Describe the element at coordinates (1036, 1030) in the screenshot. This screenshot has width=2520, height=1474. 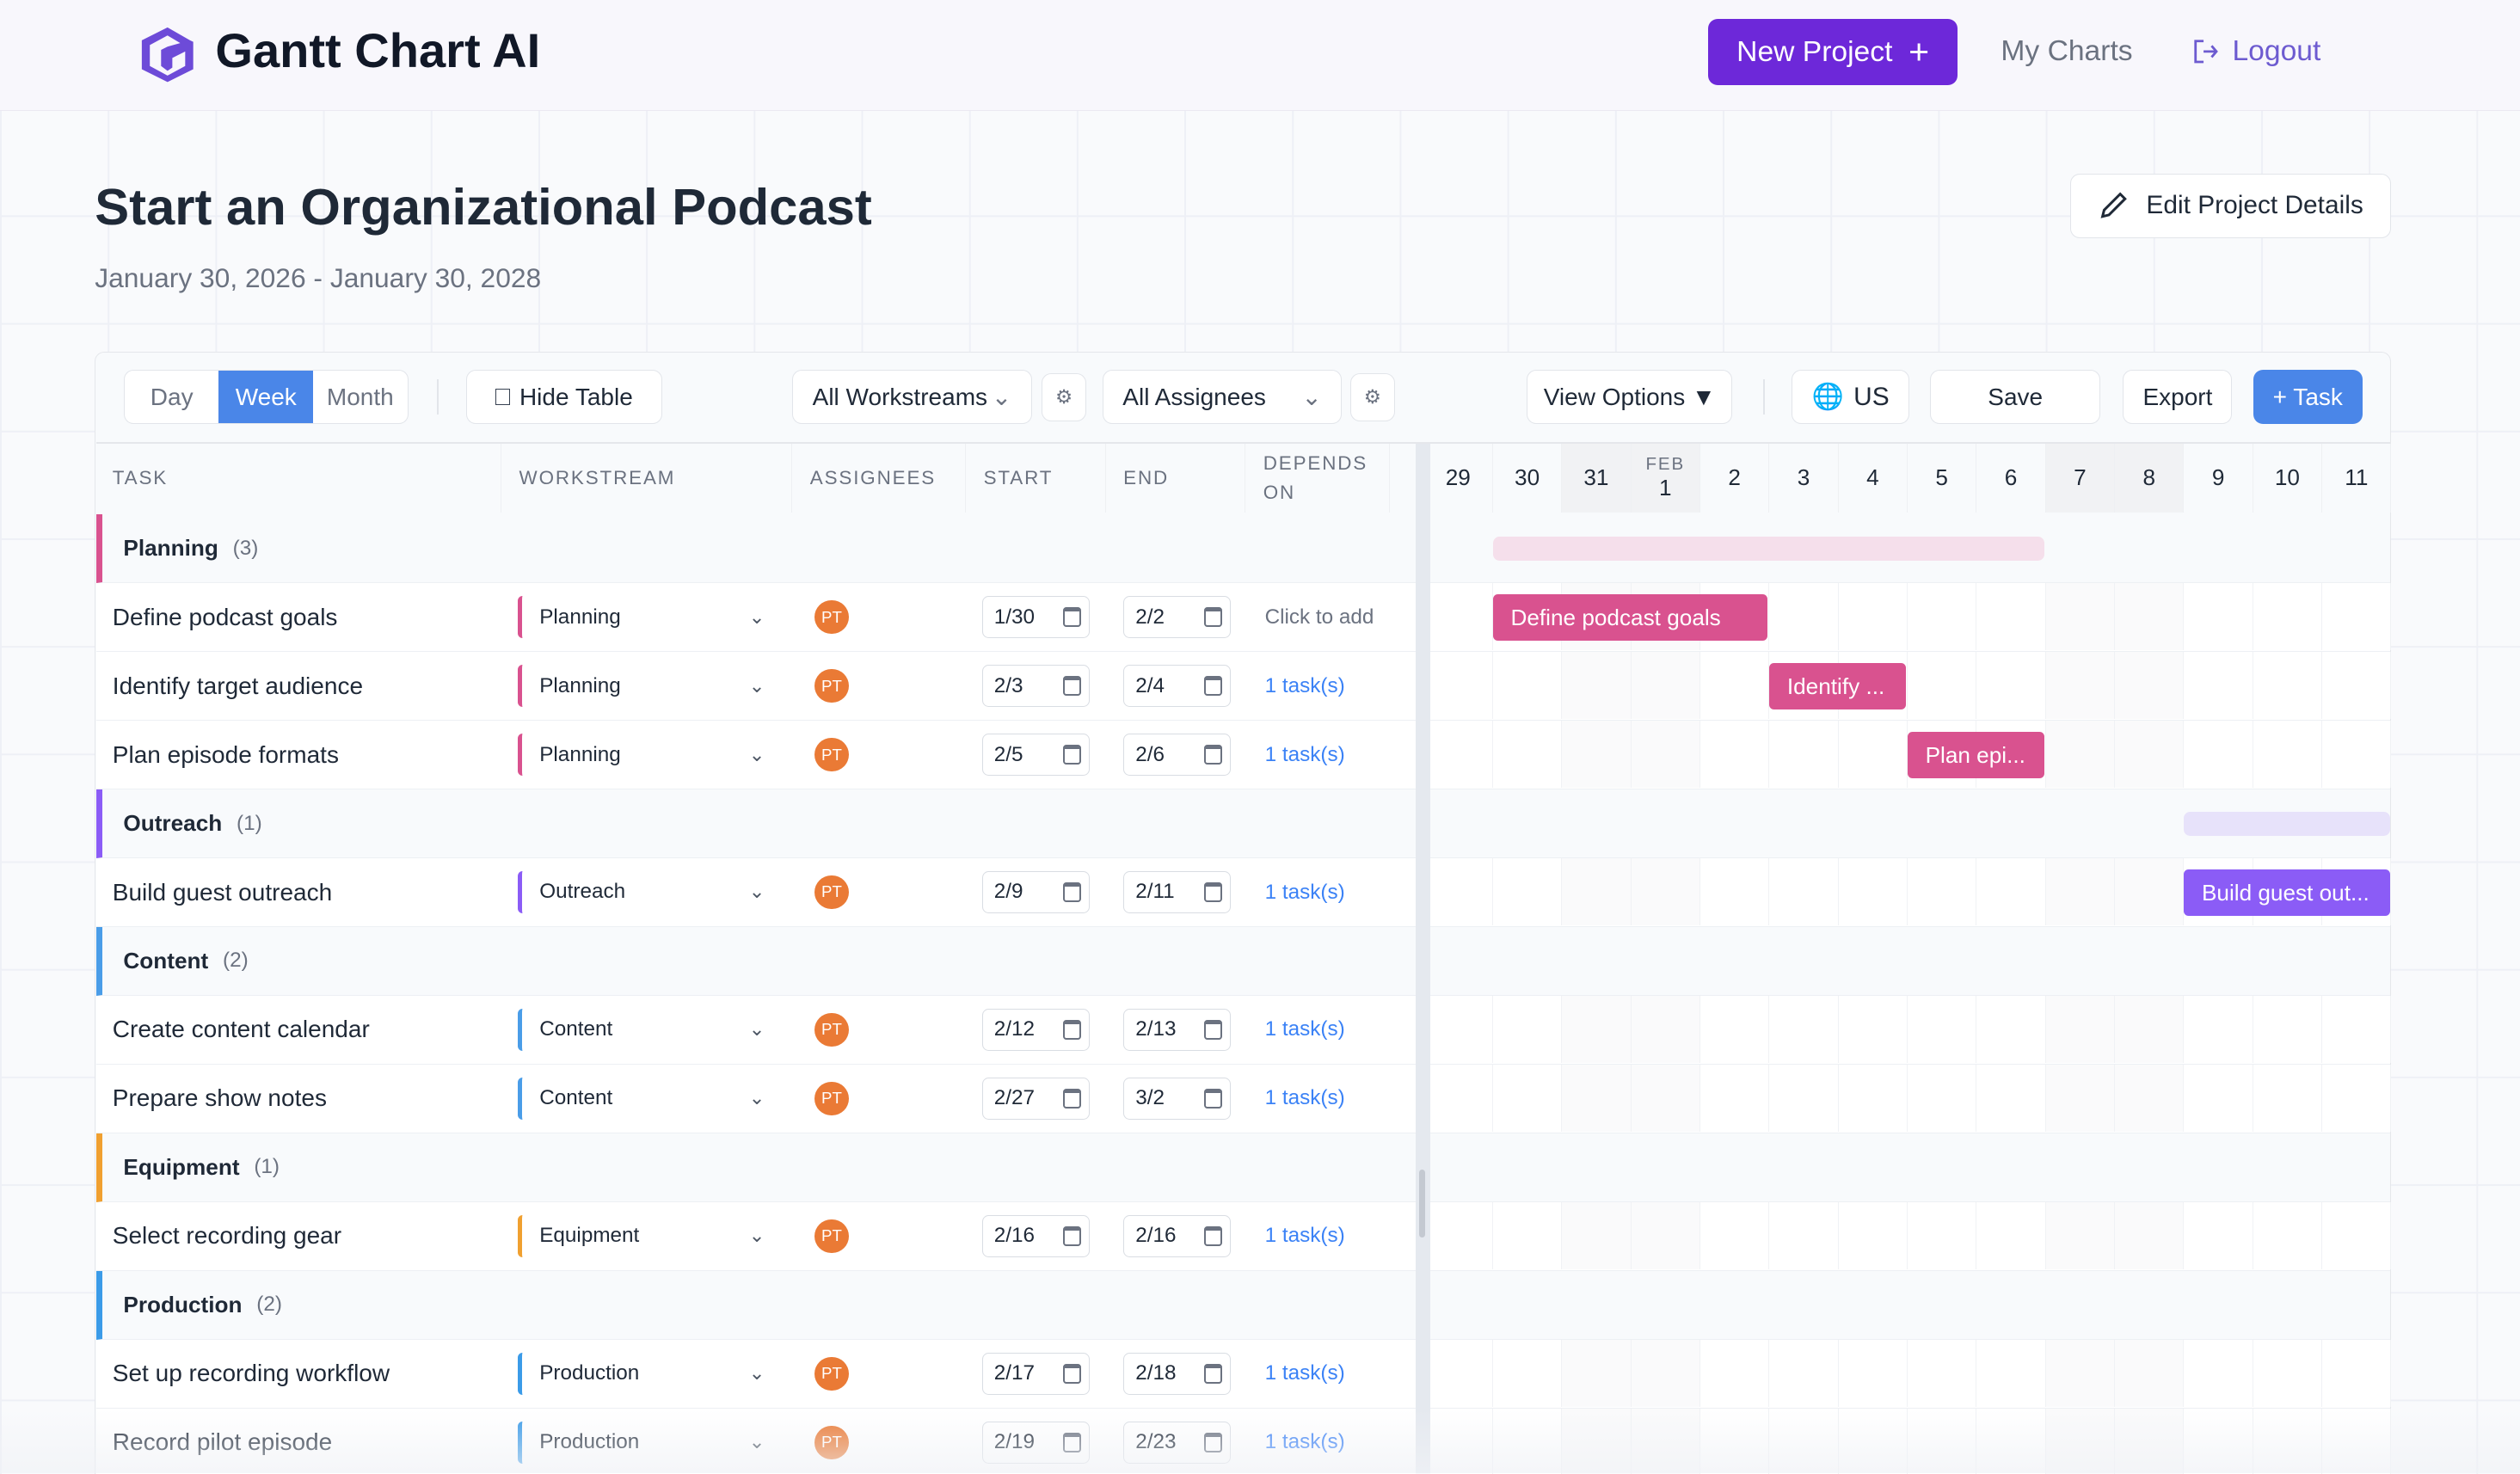
I see `start-date-input: 2/12` at that location.